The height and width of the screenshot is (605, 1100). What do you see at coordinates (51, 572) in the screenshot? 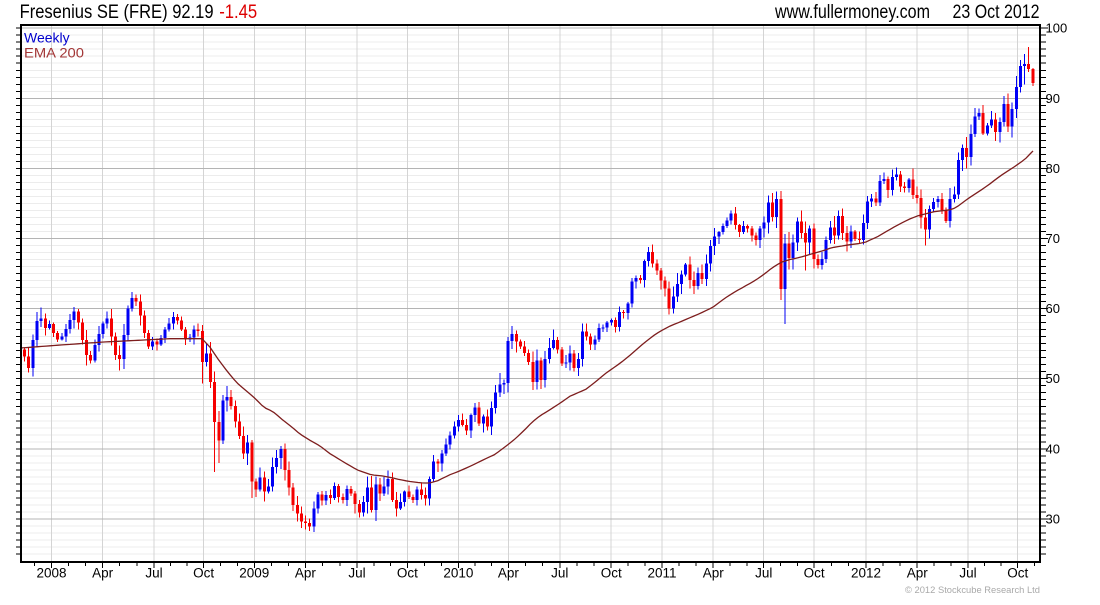
I see `svg-text: 2008` at bounding box center [51, 572].